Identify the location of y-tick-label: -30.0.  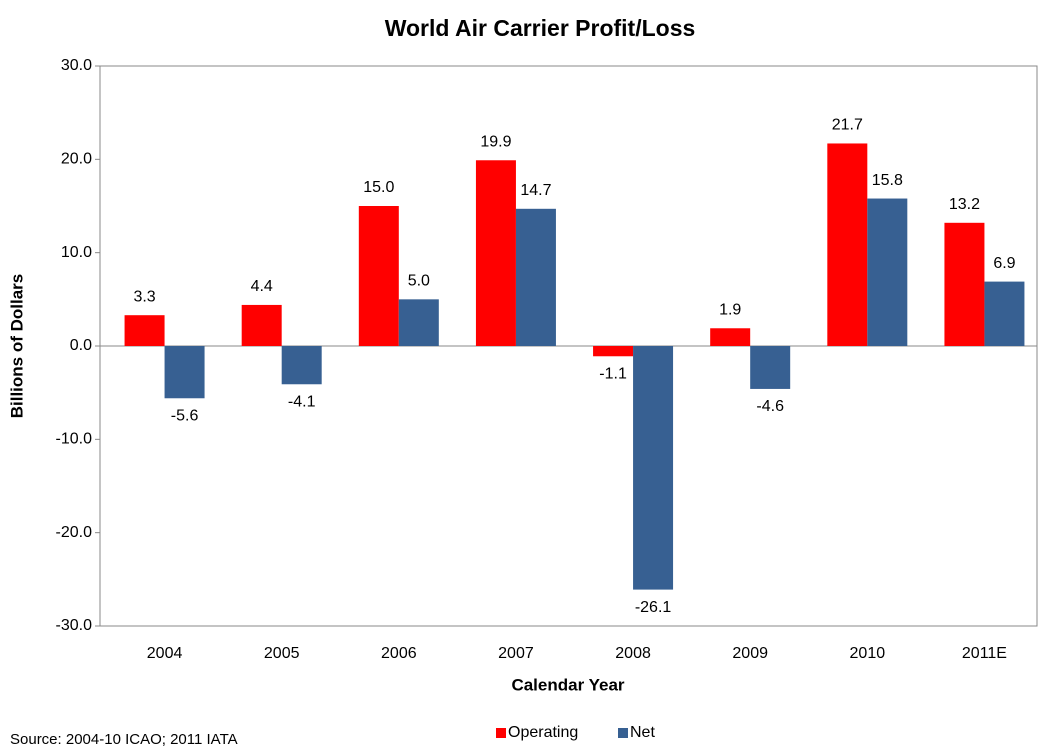
(74, 625).